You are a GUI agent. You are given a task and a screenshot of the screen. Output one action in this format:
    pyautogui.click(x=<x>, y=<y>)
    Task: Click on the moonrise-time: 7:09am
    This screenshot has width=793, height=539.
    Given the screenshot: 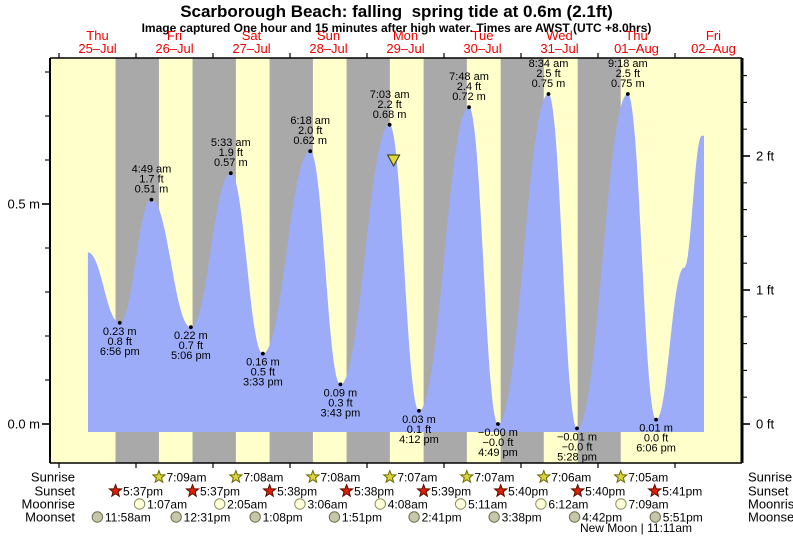 What is the action you would take?
    pyautogui.click(x=648, y=505)
    